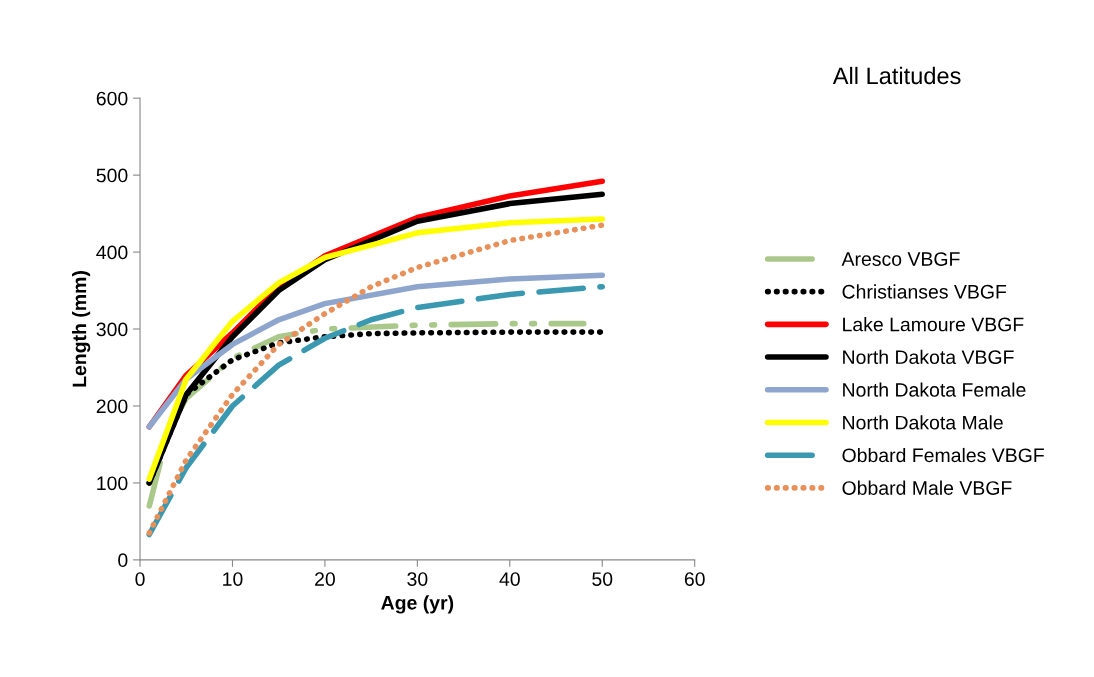  What do you see at coordinates (417, 604) in the screenshot?
I see `x-axis-title: Age (yr)` at bounding box center [417, 604].